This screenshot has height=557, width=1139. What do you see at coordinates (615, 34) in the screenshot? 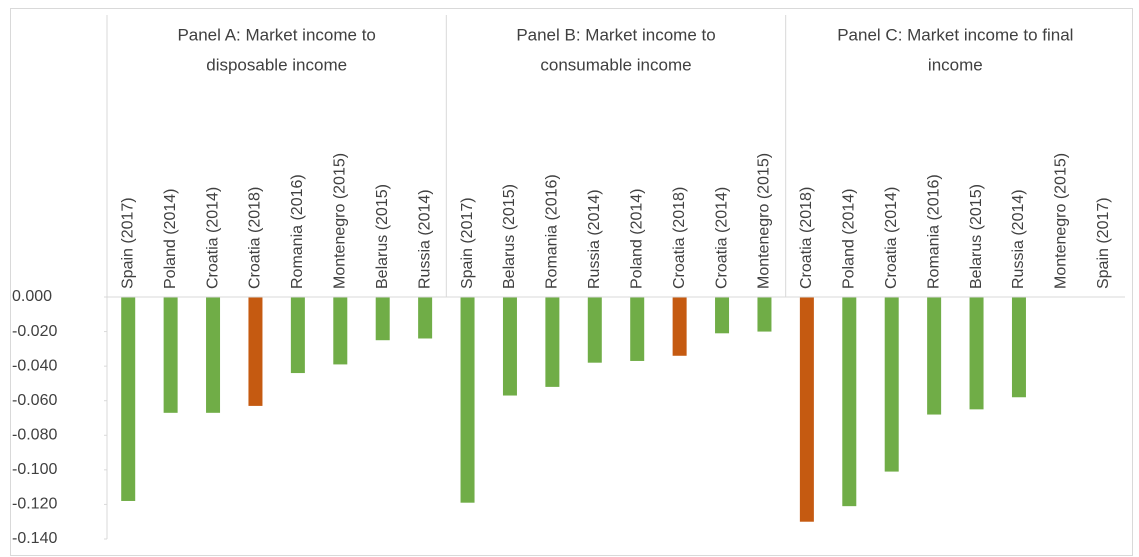
I see `panel-title: Panel B: Market income to` at bounding box center [615, 34].